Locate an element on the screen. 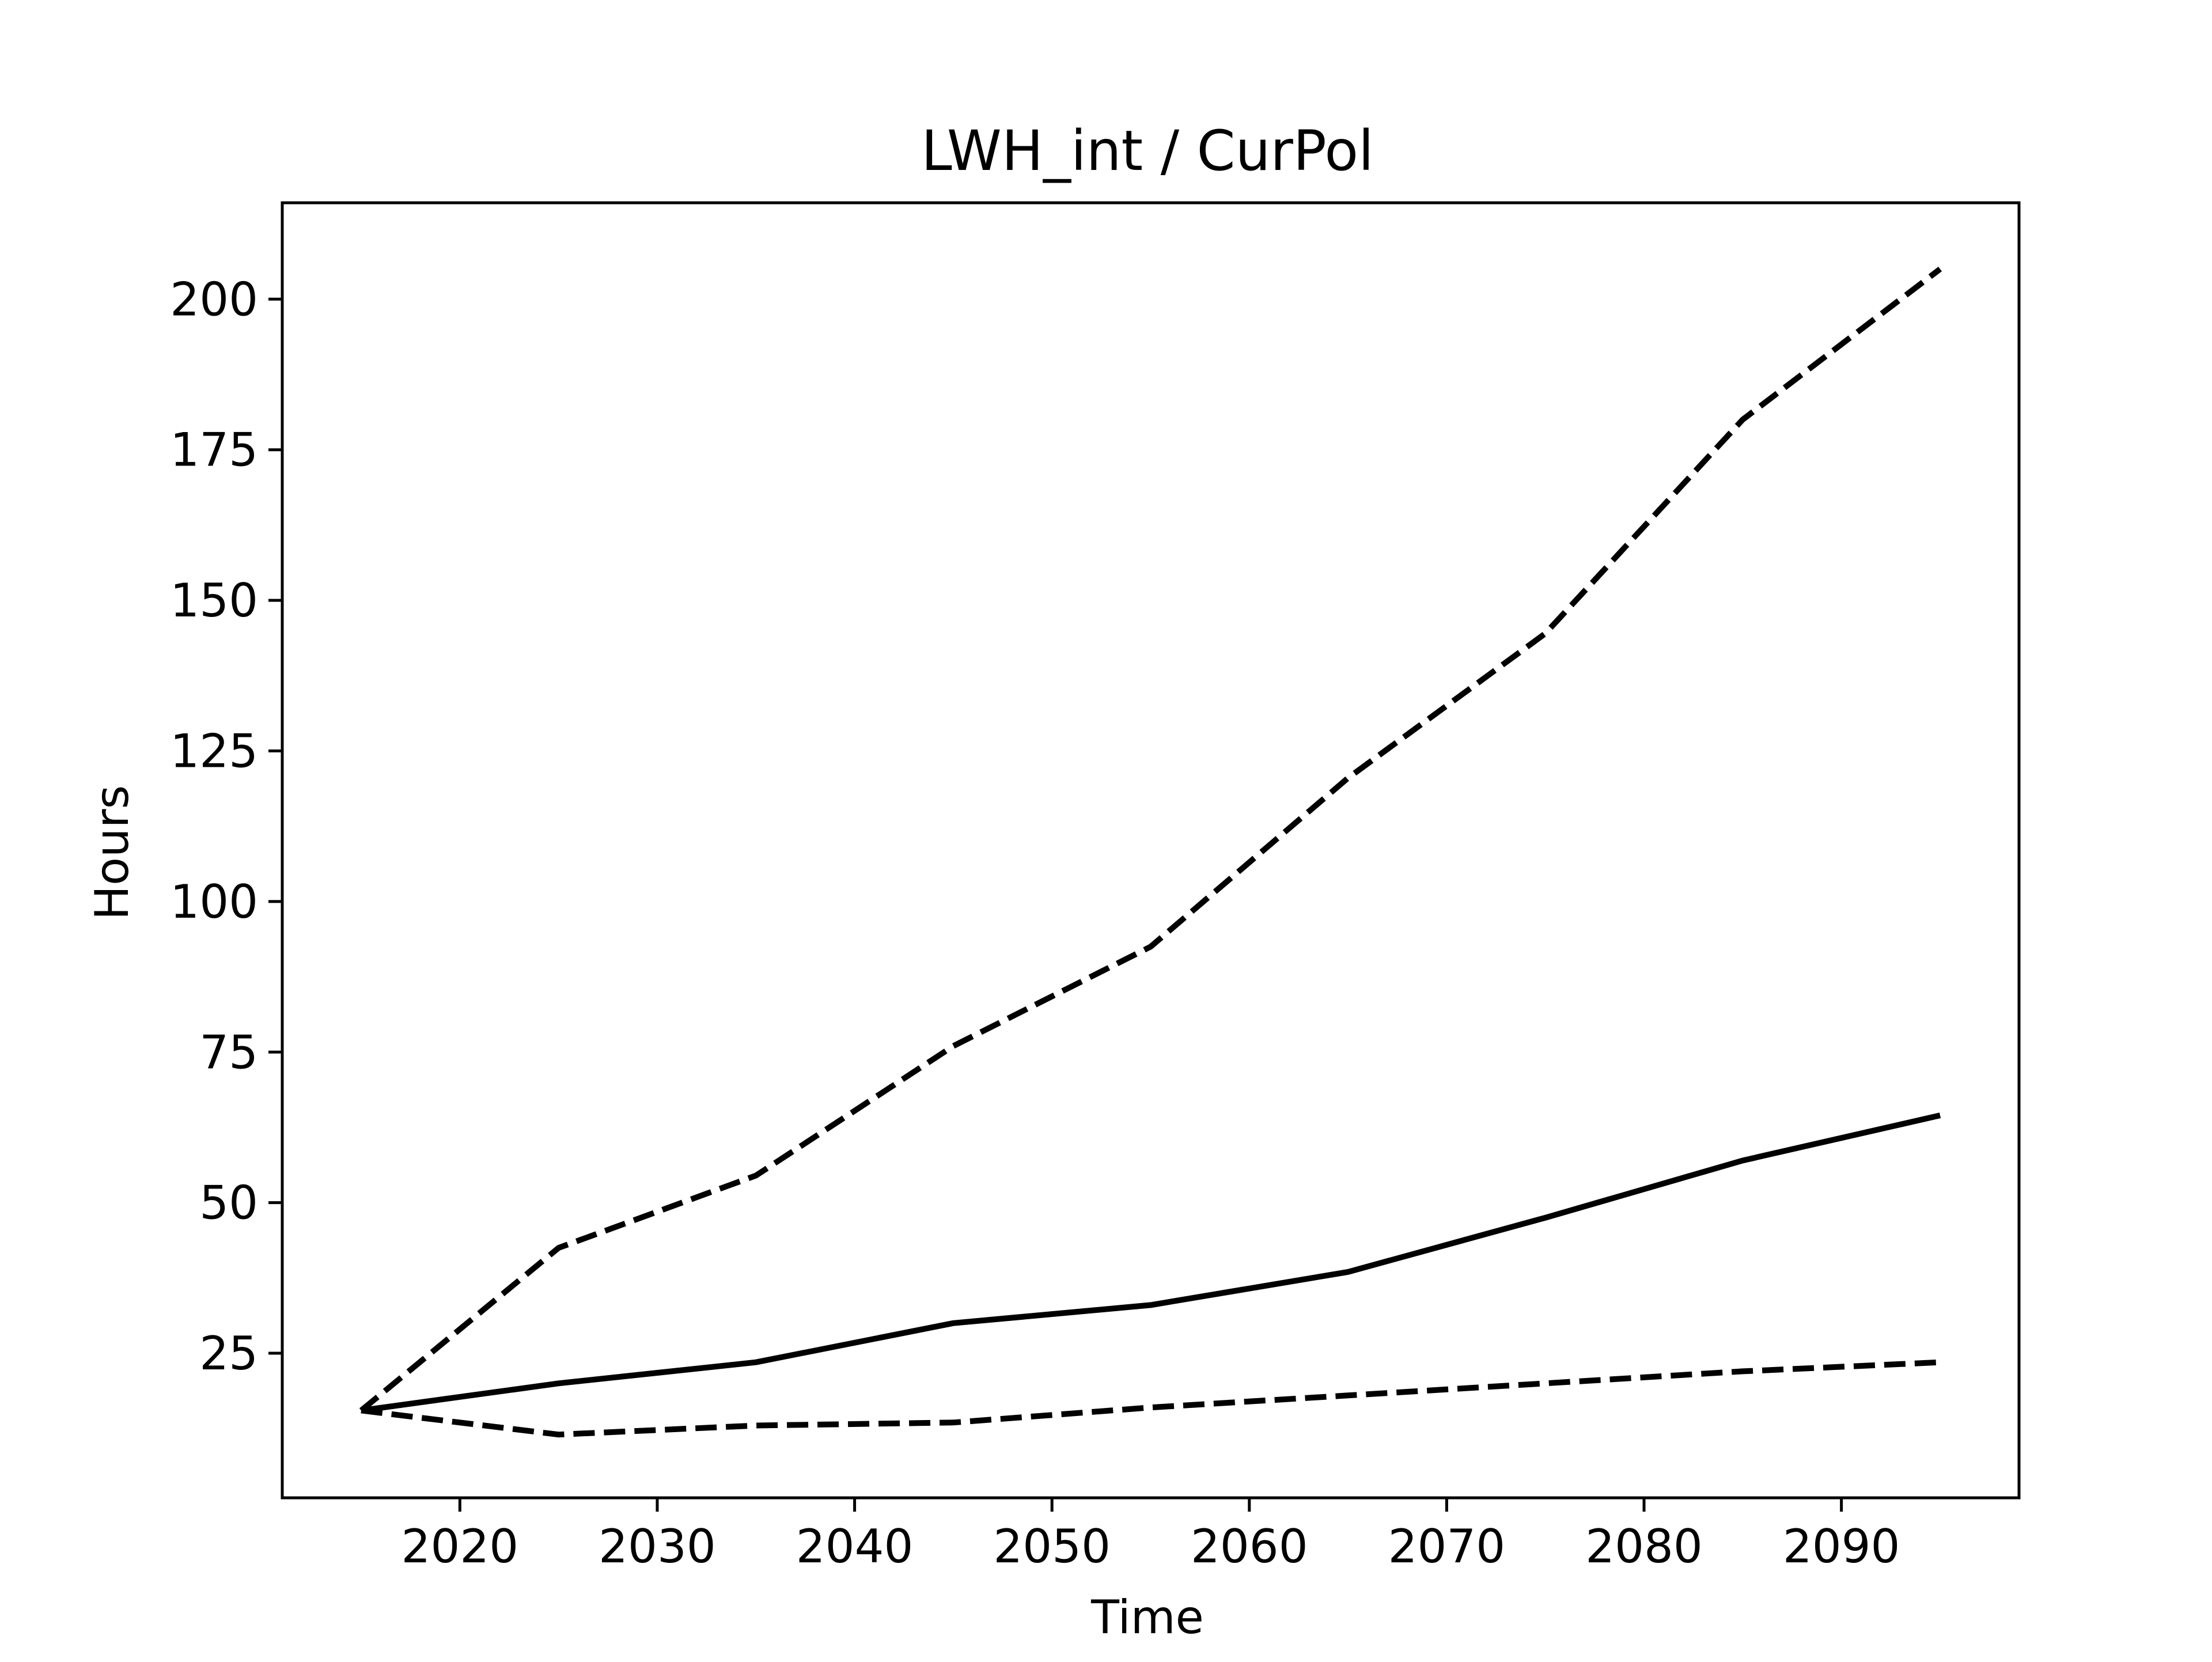  y-tick-label-150: 150 is located at coordinates (214, 601).